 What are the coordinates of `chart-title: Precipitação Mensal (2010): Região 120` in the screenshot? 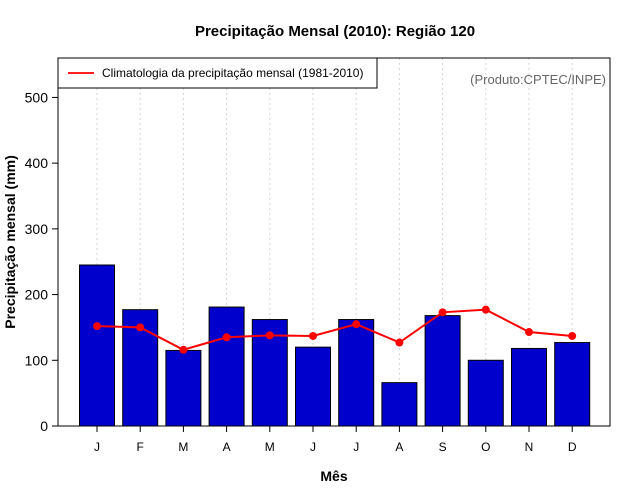 It's located at (335, 31).